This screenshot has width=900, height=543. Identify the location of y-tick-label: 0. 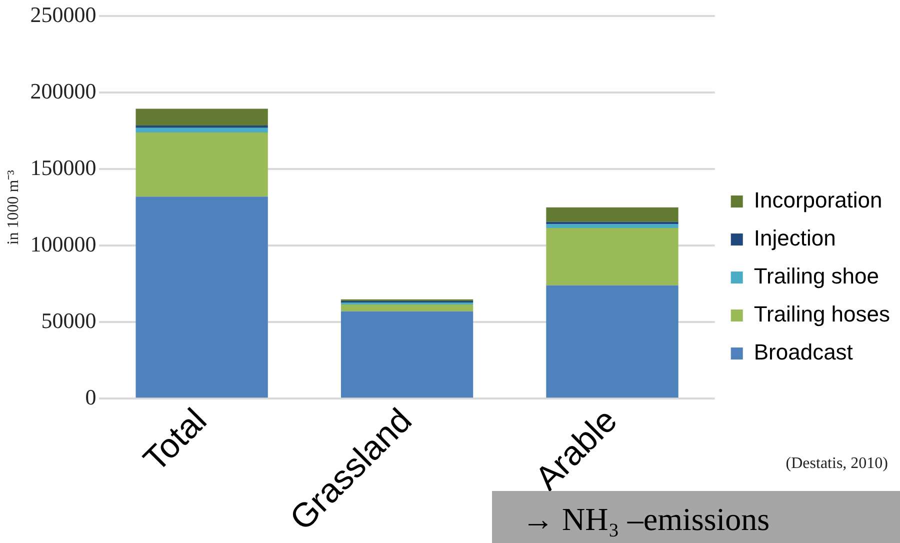
(90, 397).